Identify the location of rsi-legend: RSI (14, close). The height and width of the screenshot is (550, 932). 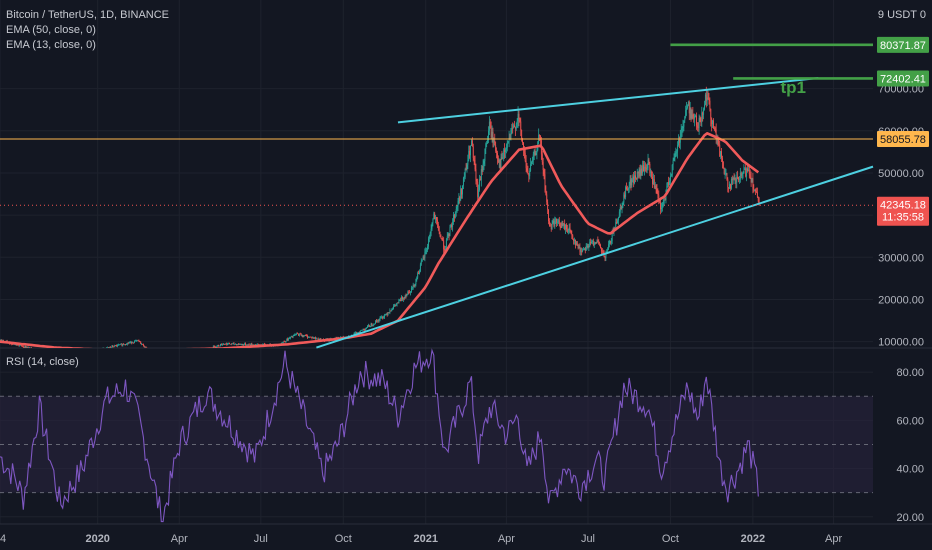
(42, 362).